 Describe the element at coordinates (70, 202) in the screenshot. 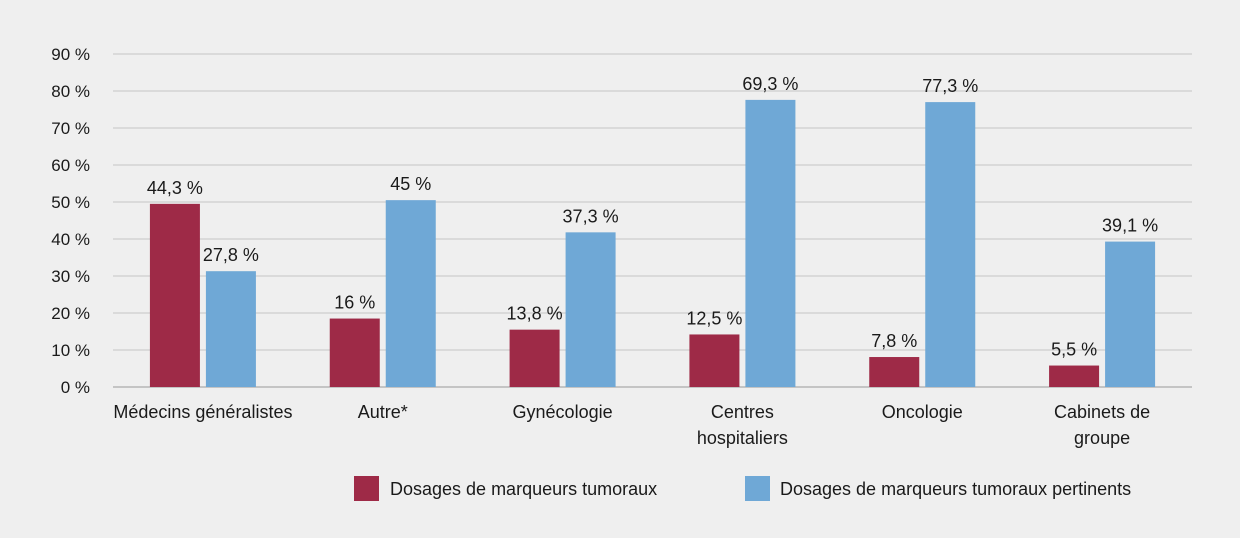

I see `y-tick-label: 50 %` at that location.